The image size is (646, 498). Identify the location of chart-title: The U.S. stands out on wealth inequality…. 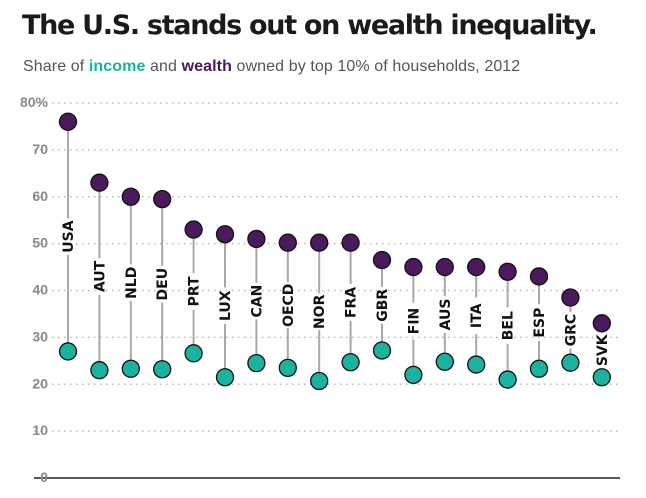
(310, 25).